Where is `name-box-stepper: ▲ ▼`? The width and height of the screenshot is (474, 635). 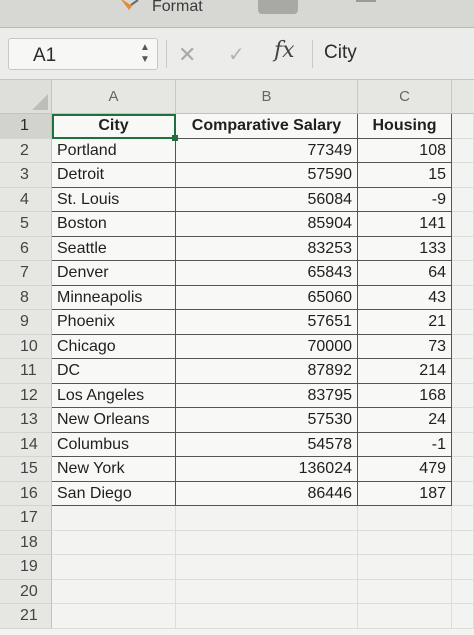
name-box-stepper: ▲ ▼ is located at coordinates (145, 54).